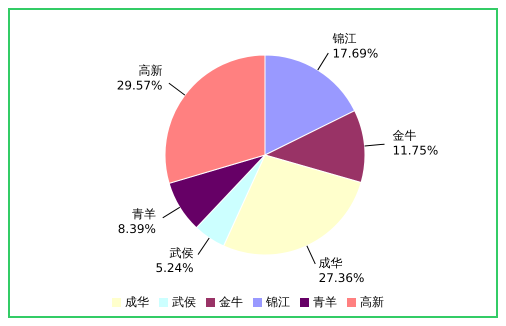 The image size is (506, 326). Describe the element at coordinates (174, 268) in the screenshot. I see `data-label: 5.24%` at that location.